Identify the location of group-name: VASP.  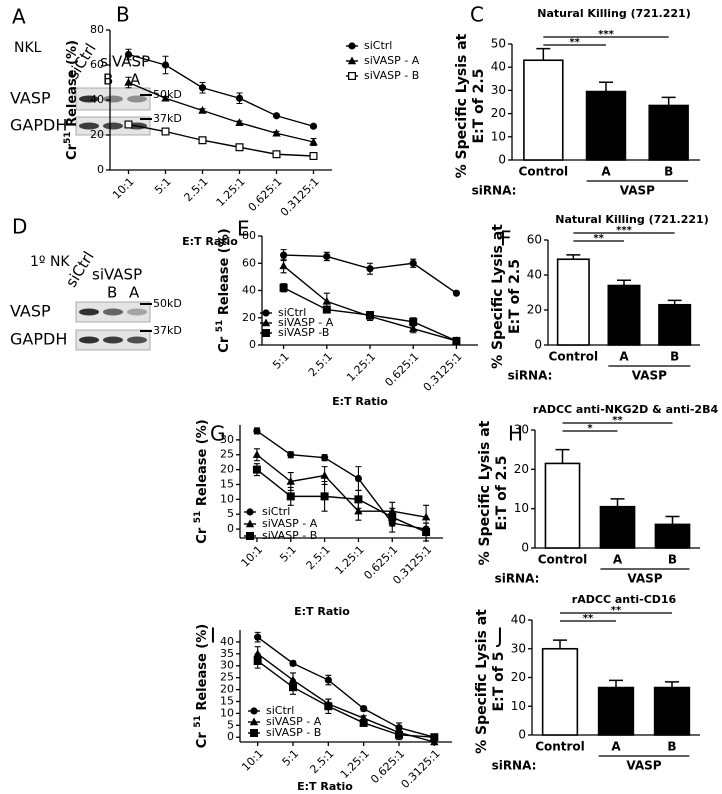
(643, 766).